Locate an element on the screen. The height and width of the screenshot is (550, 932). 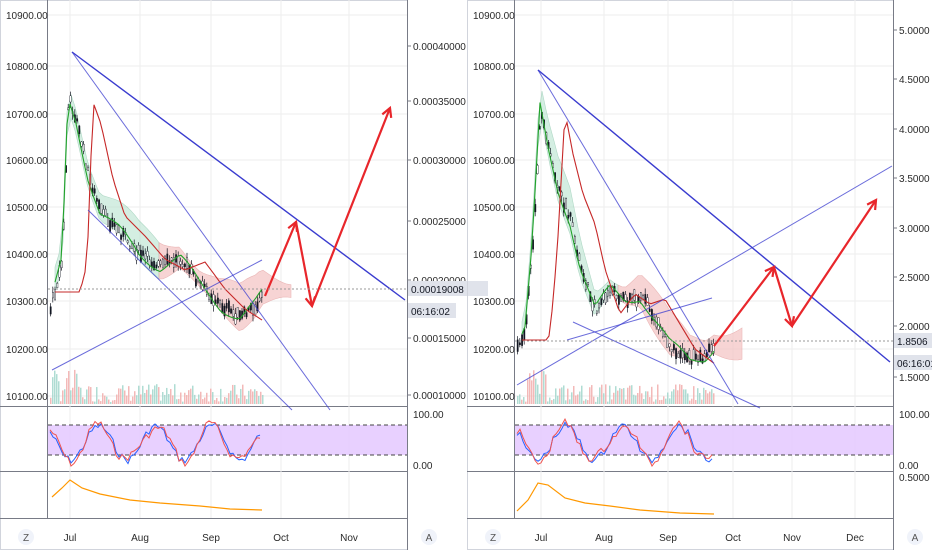
secondary-tick-label: 0.00035000 is located at coordinates (439, 102).